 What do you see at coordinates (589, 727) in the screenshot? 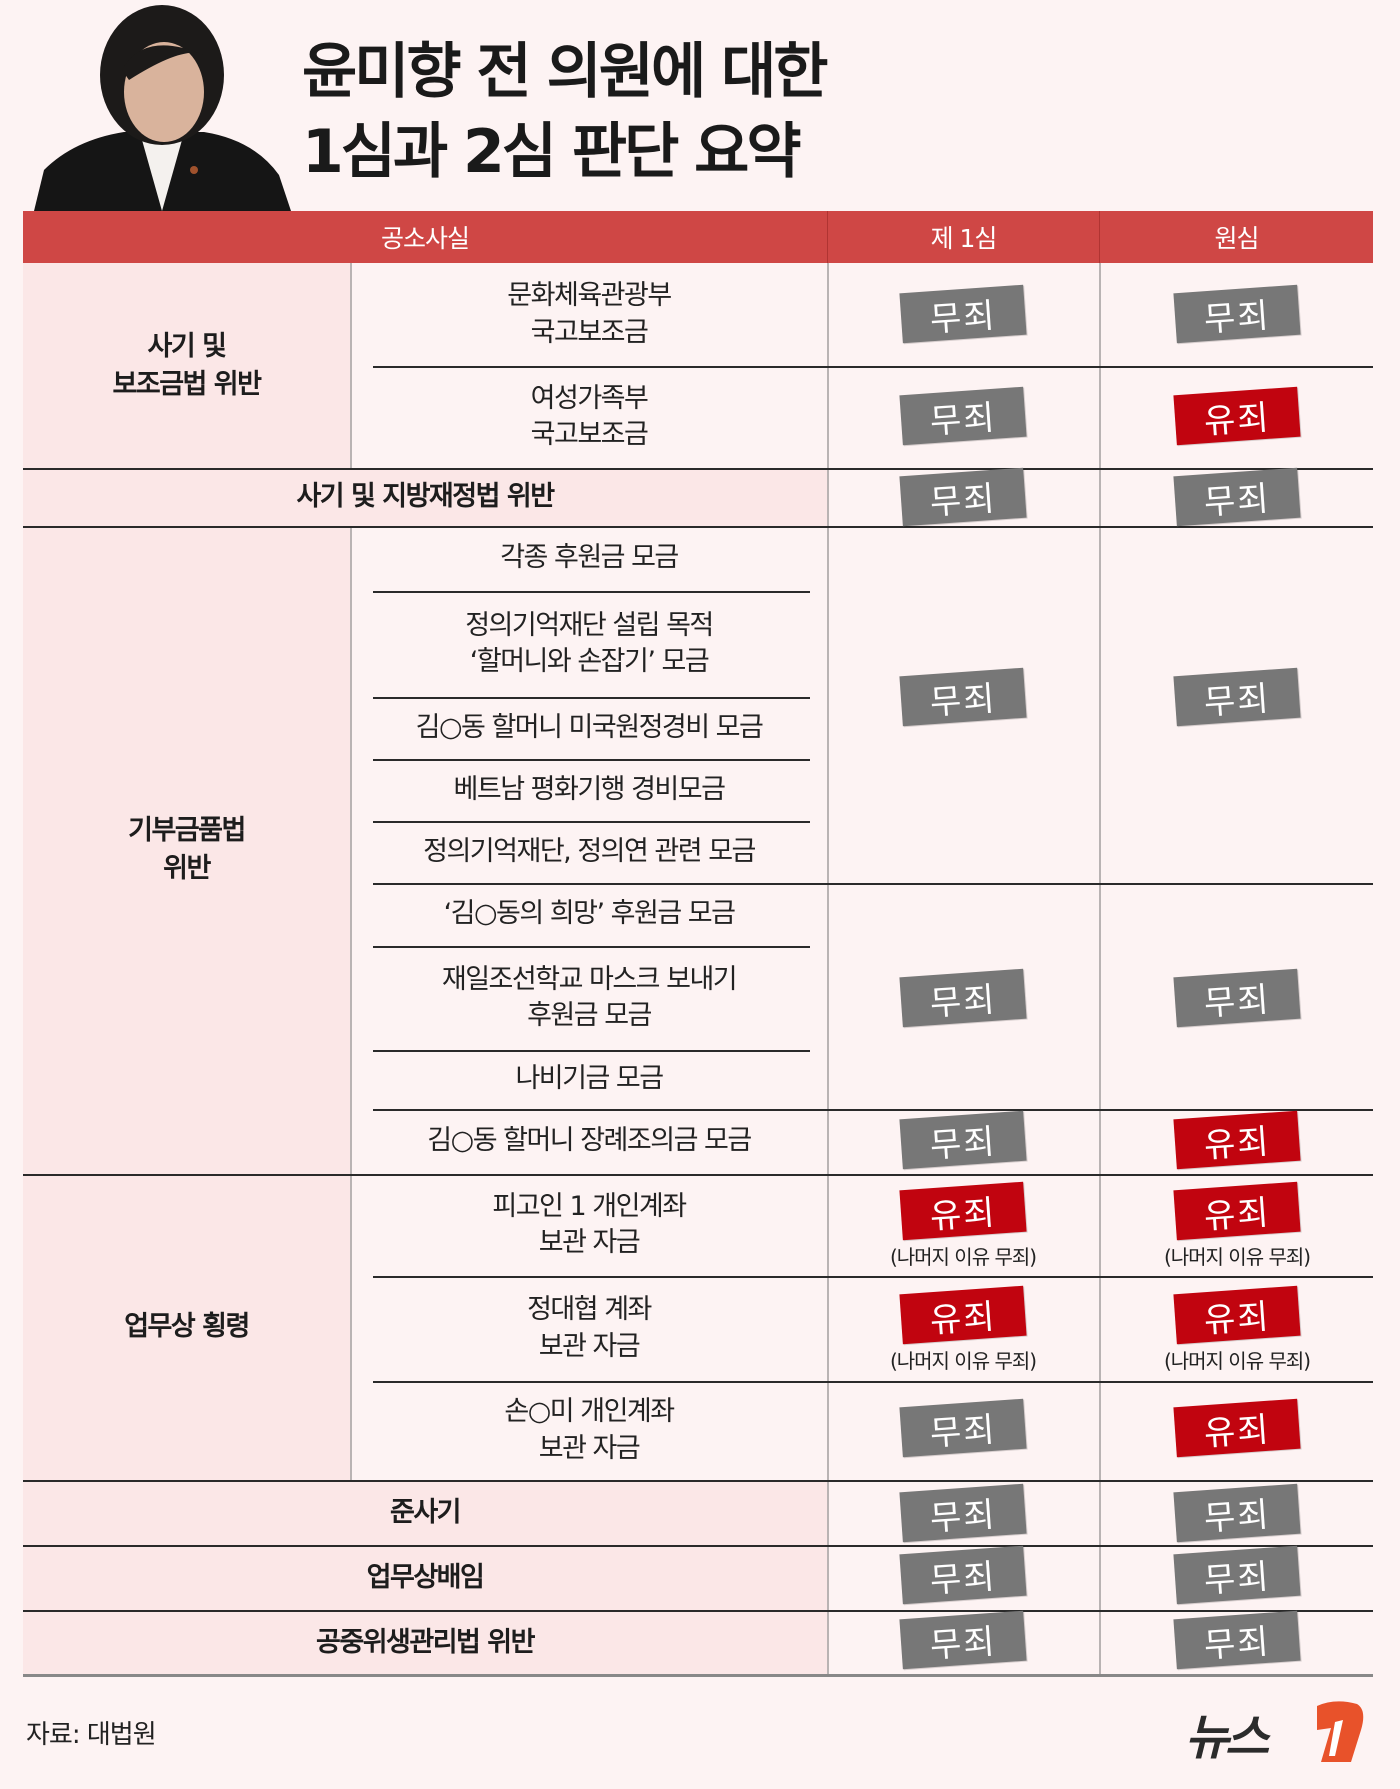
I see `charge-item: 김○동 할머니 미국원정경비 모금` at bounding box center [589, 727].